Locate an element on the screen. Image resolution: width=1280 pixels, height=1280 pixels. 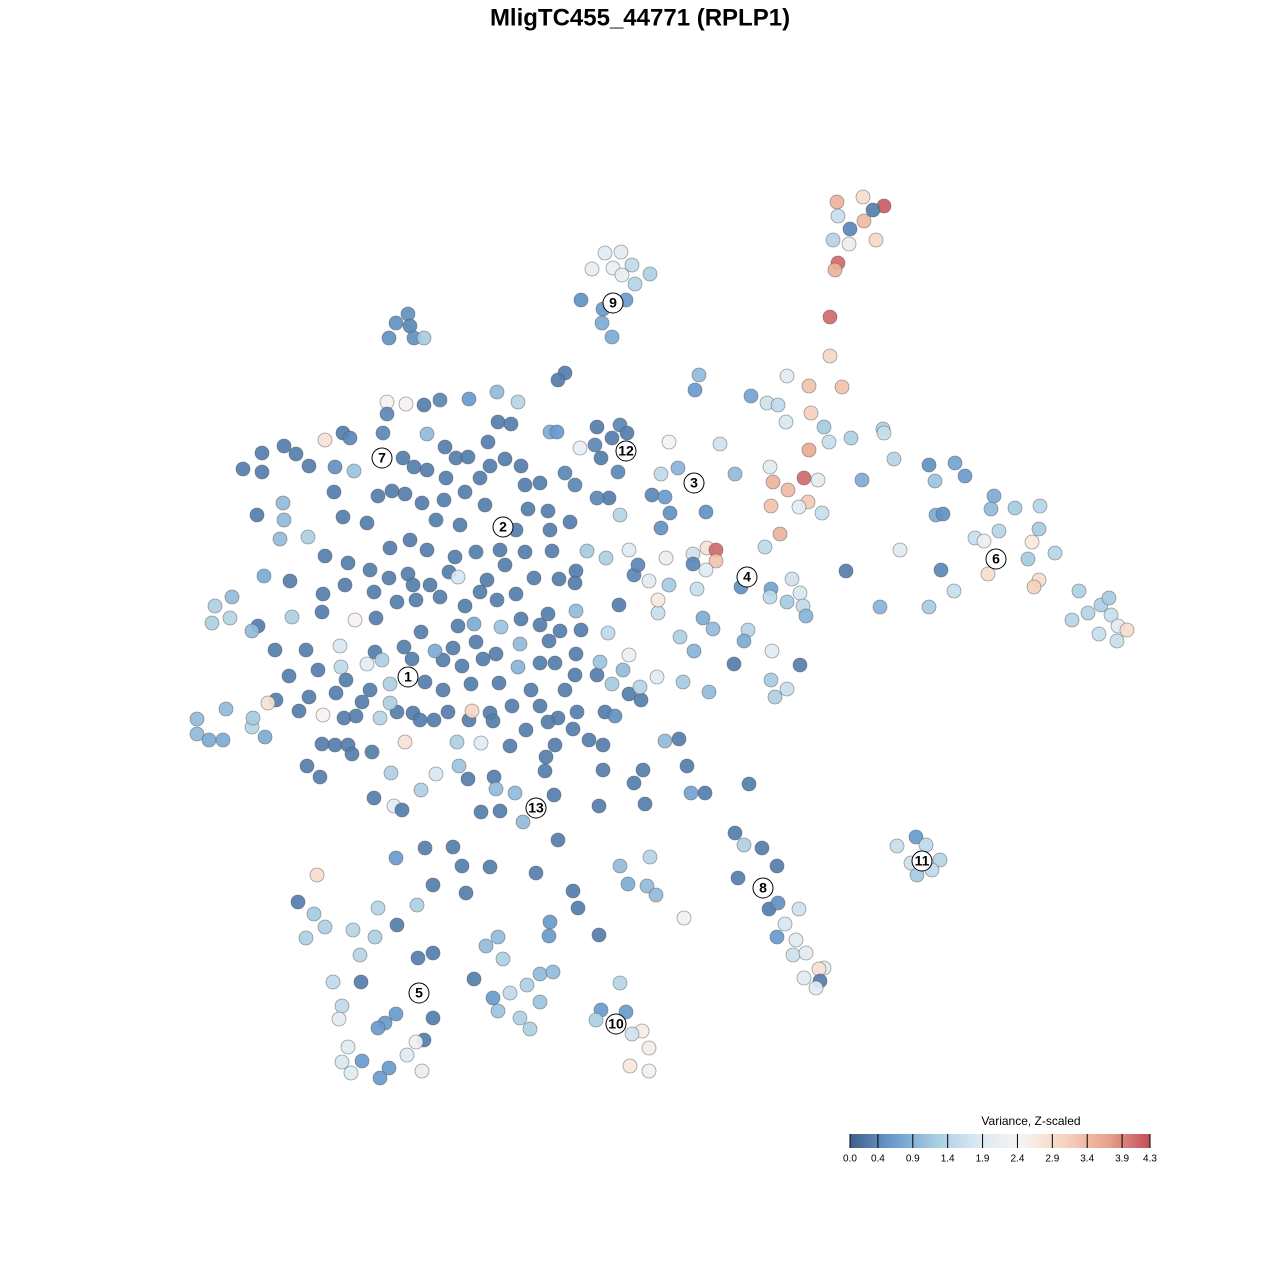
cluster-label-badge is located at coordinates (626, 451).